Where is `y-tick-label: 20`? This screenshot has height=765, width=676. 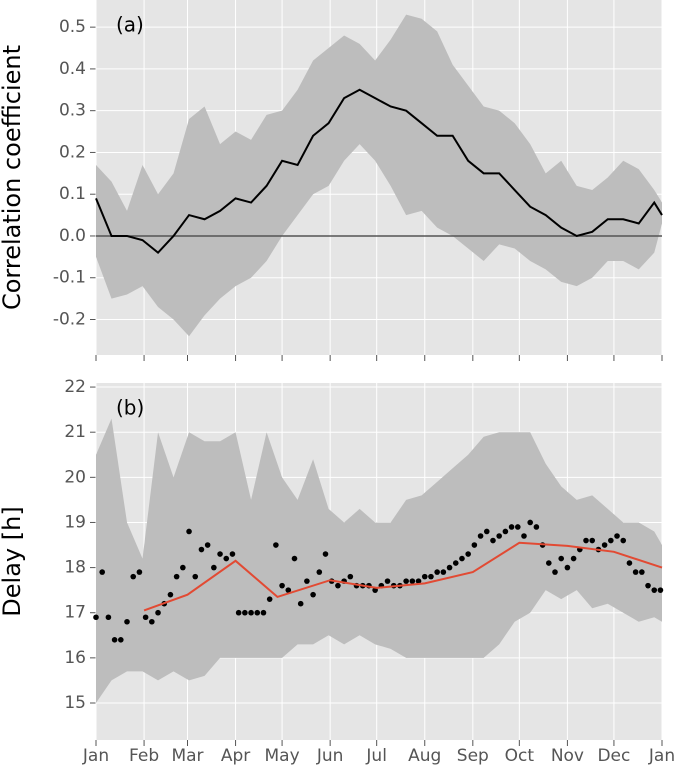 y-tick-label: 20 is located at coordinates (75, 477).